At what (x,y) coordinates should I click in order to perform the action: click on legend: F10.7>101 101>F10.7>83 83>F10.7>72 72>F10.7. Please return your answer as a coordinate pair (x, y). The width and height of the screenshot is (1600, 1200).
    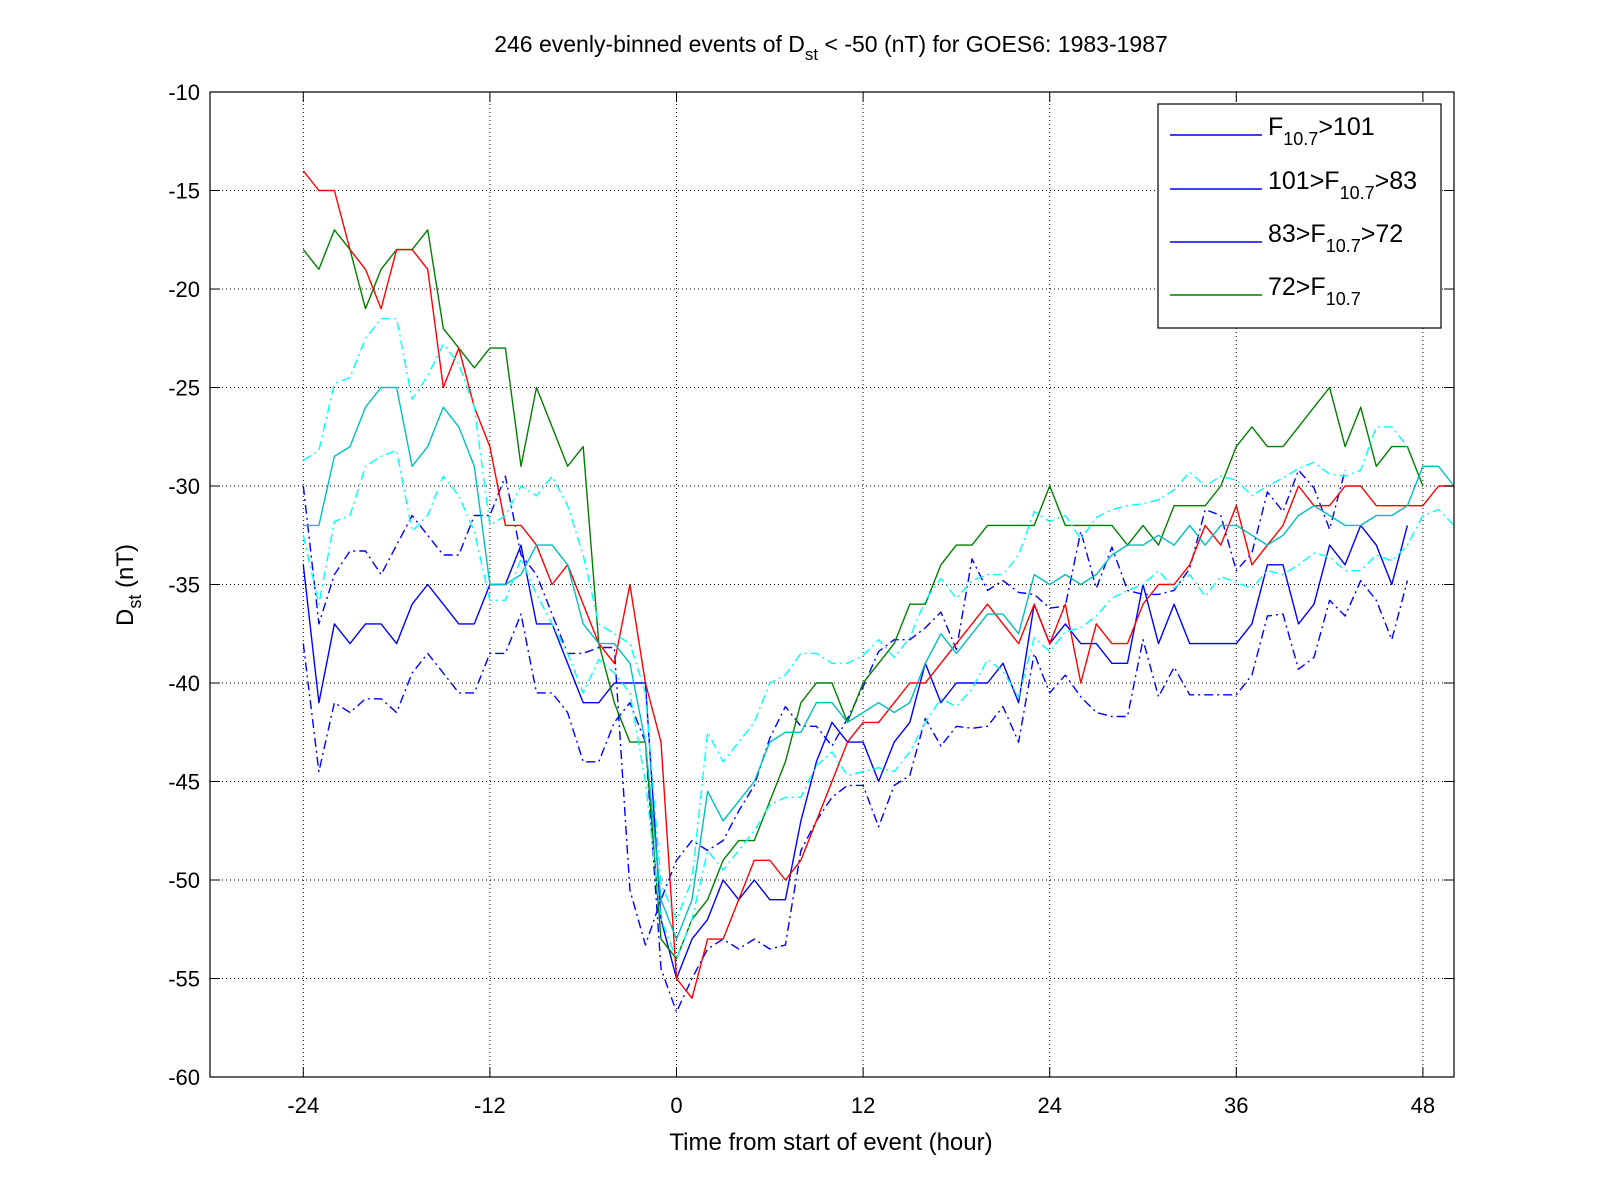
    Looking at the image, I should click on (1299, 216).